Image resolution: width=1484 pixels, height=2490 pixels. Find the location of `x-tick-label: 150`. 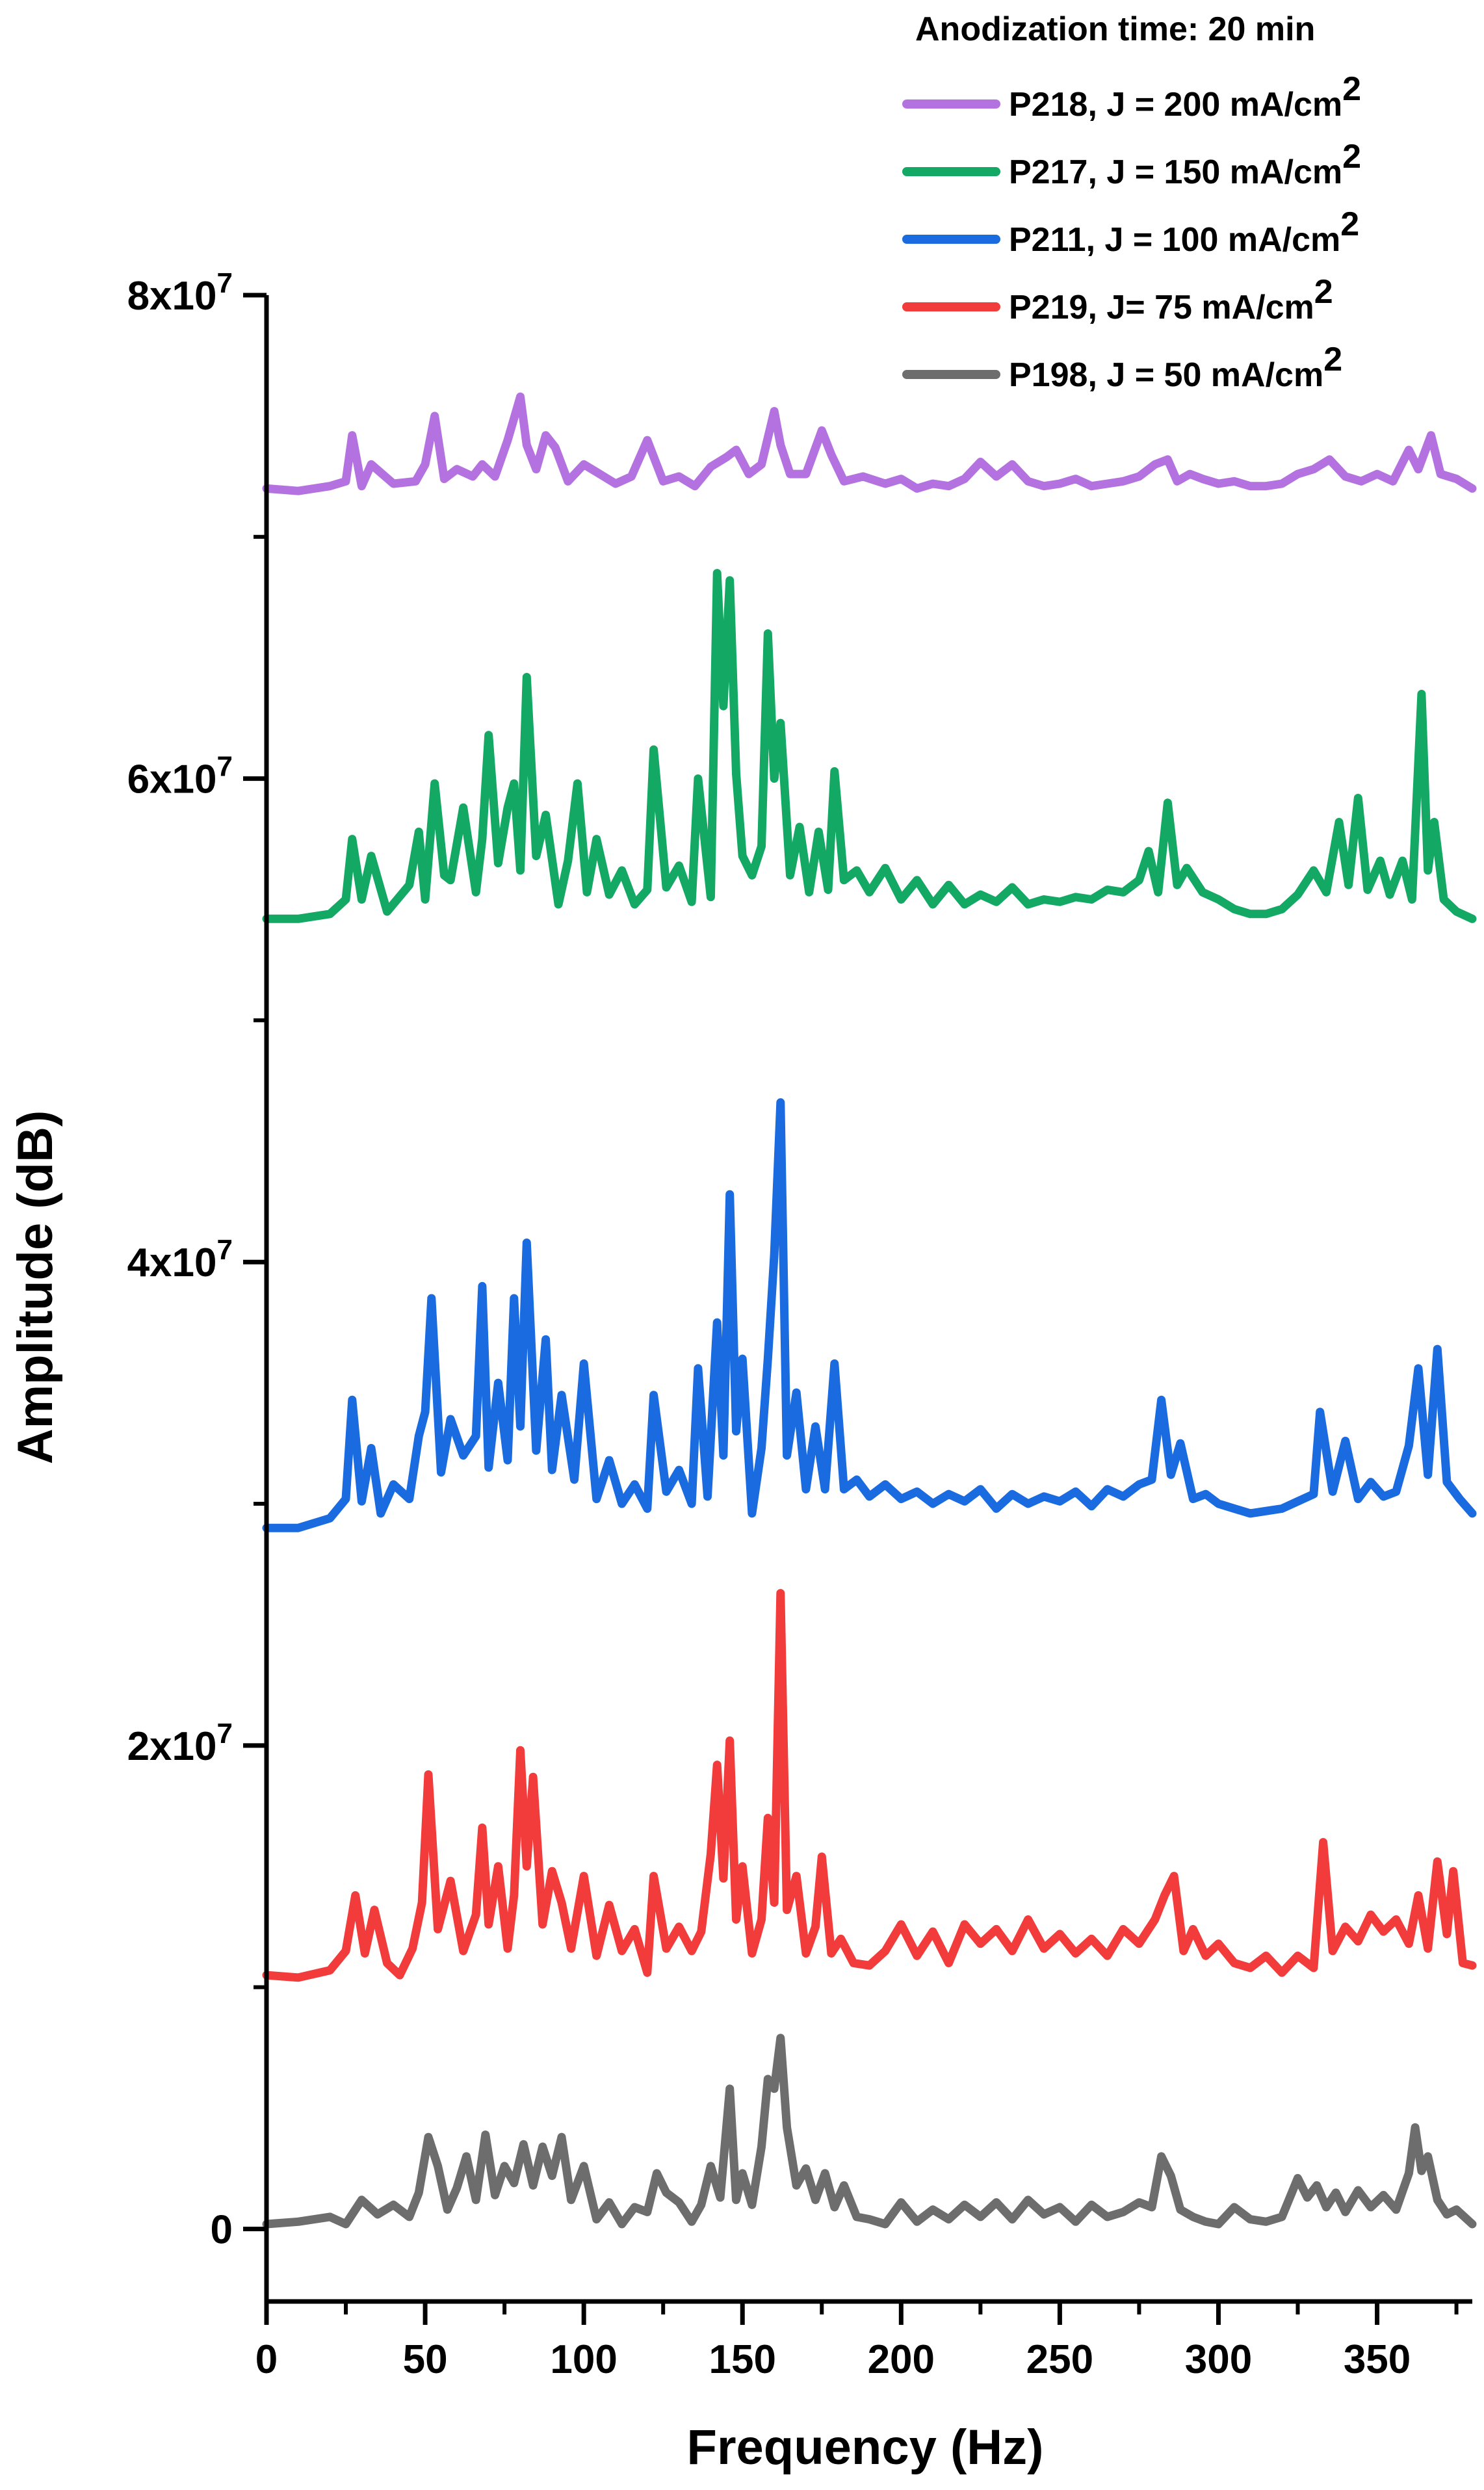

x-tick-label: 150 is located at coordinates (742, 2359).